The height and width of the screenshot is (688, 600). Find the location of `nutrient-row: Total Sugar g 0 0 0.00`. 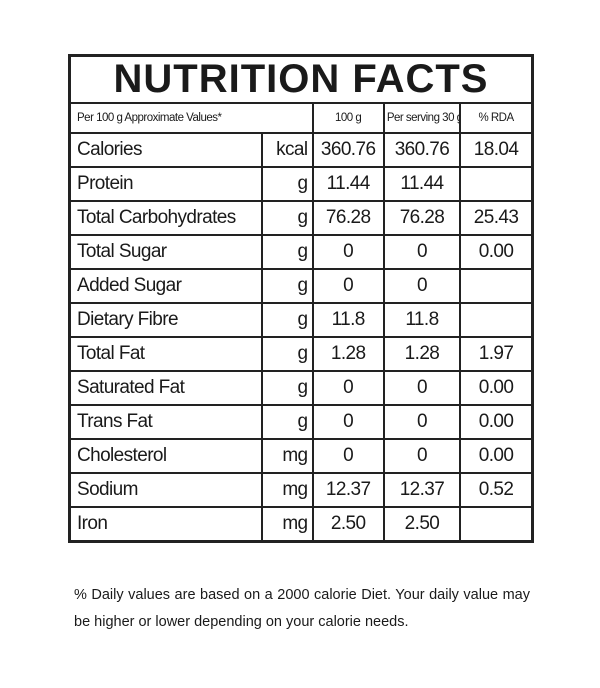

nutrient-row: Total Sugar g 0 0 0.00 is located at coordinates (301, 252).